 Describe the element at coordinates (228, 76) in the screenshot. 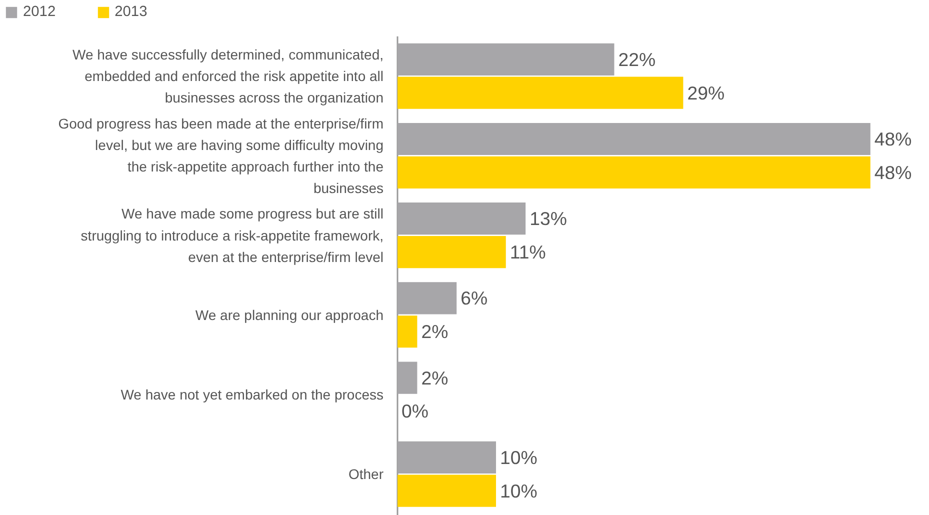

I see `y-tick-label: We have successfully determined, communicated, embedded and enforced the risk appetite into all businesses across the organization` at that location.